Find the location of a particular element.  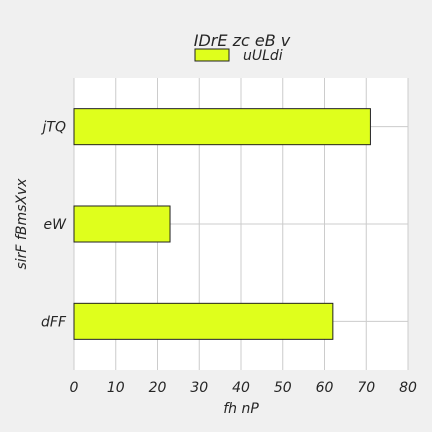

x-axis-label: fh nP is located at coordinates (241, 409).